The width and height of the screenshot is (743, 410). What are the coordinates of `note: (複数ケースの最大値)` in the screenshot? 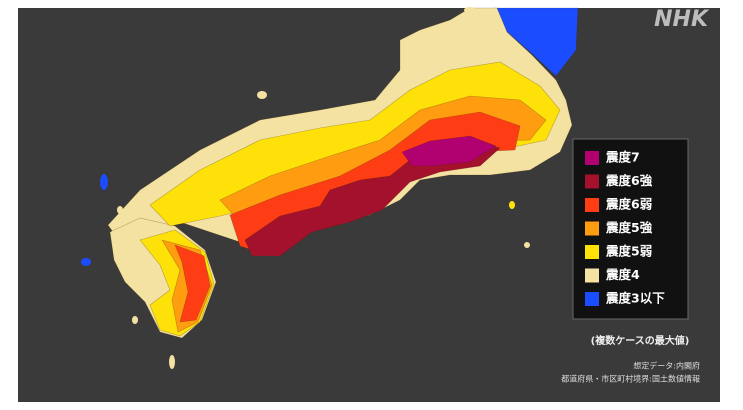 It's located at (640, 340).